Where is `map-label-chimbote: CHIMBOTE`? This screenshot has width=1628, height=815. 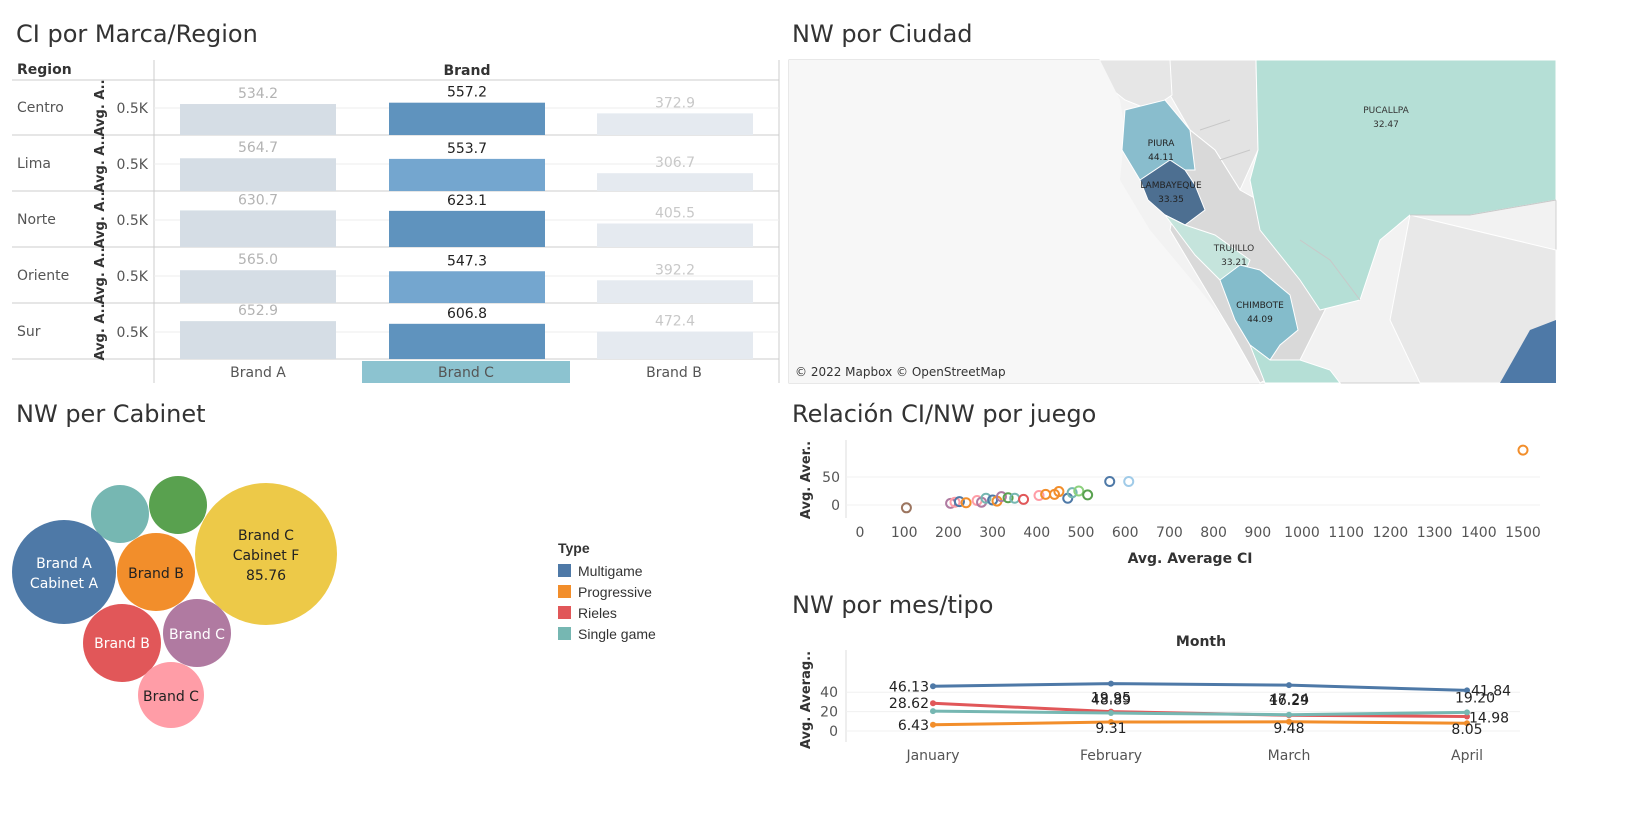 map-label-chimbote: CHIMBOTE is located at coordinates (1260, 306).